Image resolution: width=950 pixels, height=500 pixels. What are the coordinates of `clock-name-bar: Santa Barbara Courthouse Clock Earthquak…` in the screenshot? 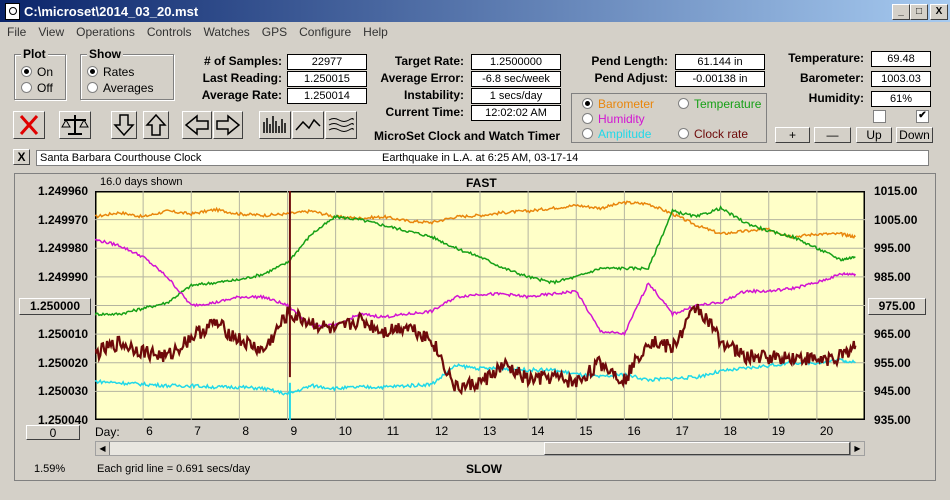 It's located at (482, 158).